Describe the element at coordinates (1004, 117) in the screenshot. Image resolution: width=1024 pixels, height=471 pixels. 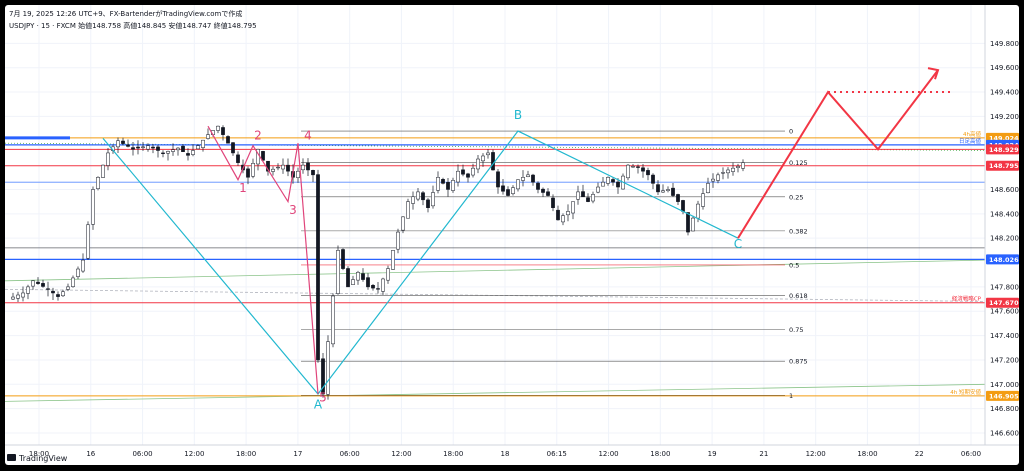
I see `price-axis-label: 149.200` at that location.